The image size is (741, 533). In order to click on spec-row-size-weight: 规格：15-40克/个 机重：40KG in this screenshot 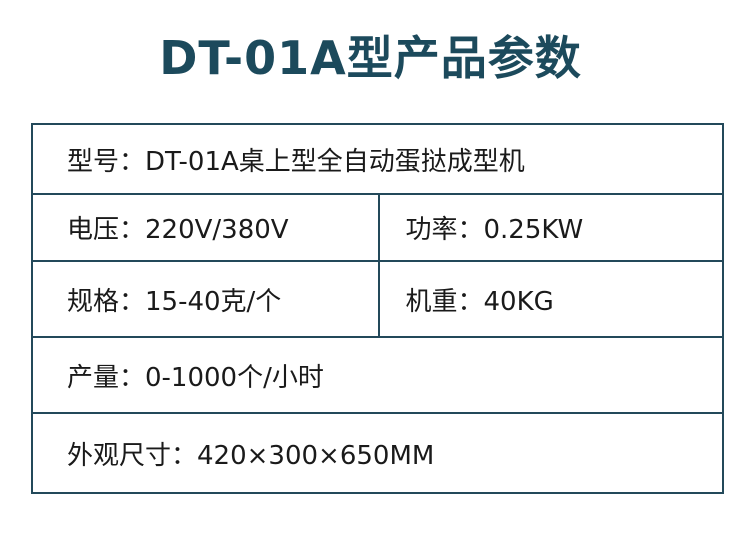, I will do `click(377, 300)`.